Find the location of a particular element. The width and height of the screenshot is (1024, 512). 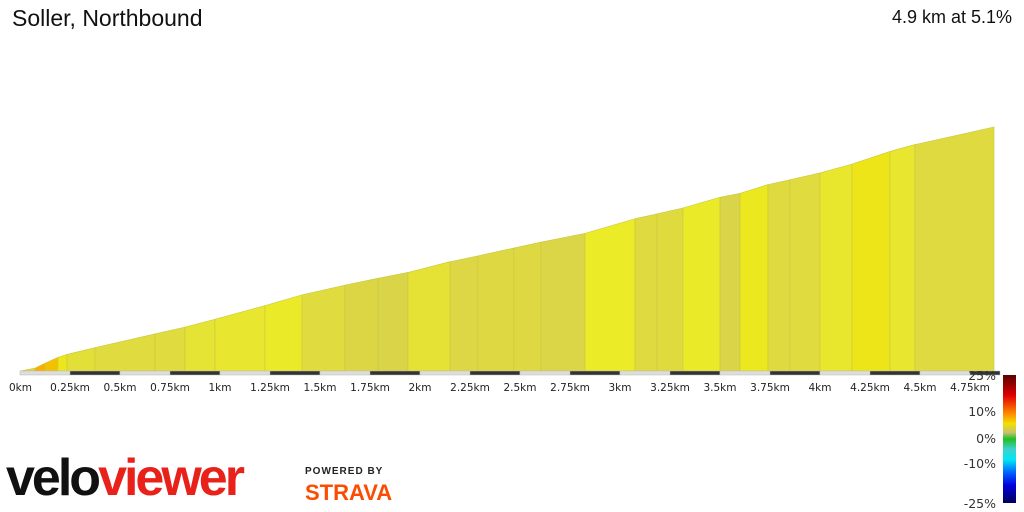

x-tick-label: 2.75km is located at coordinates (570, 388).